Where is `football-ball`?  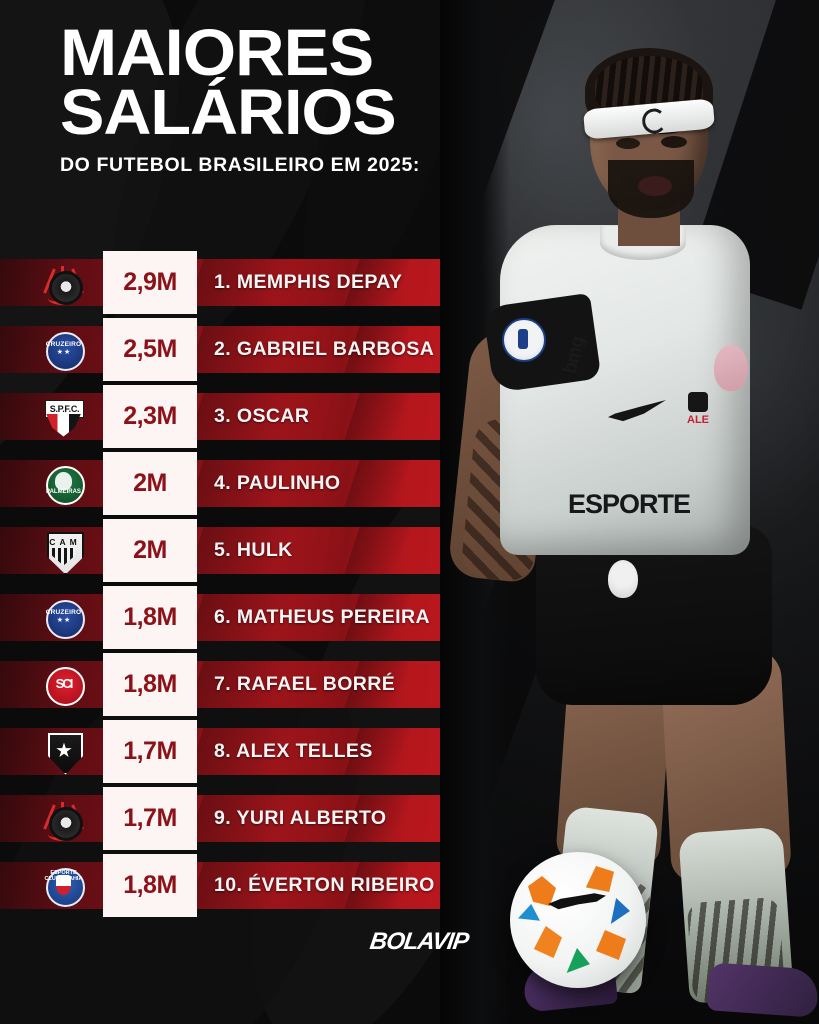
football-ball is located at coordinates (578, 920).